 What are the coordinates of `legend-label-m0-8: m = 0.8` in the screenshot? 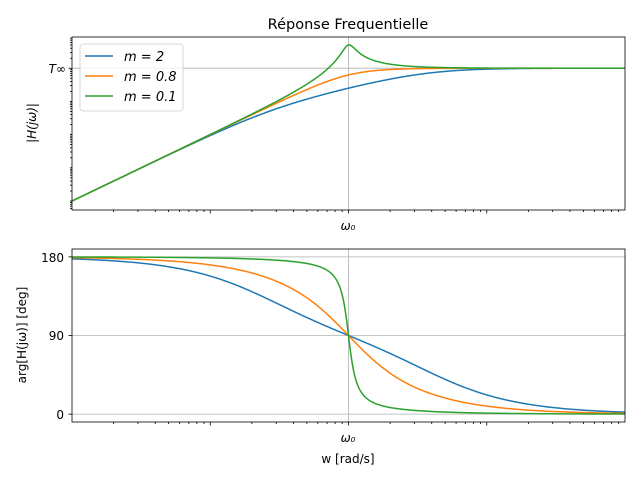 It's located at (150, 77).